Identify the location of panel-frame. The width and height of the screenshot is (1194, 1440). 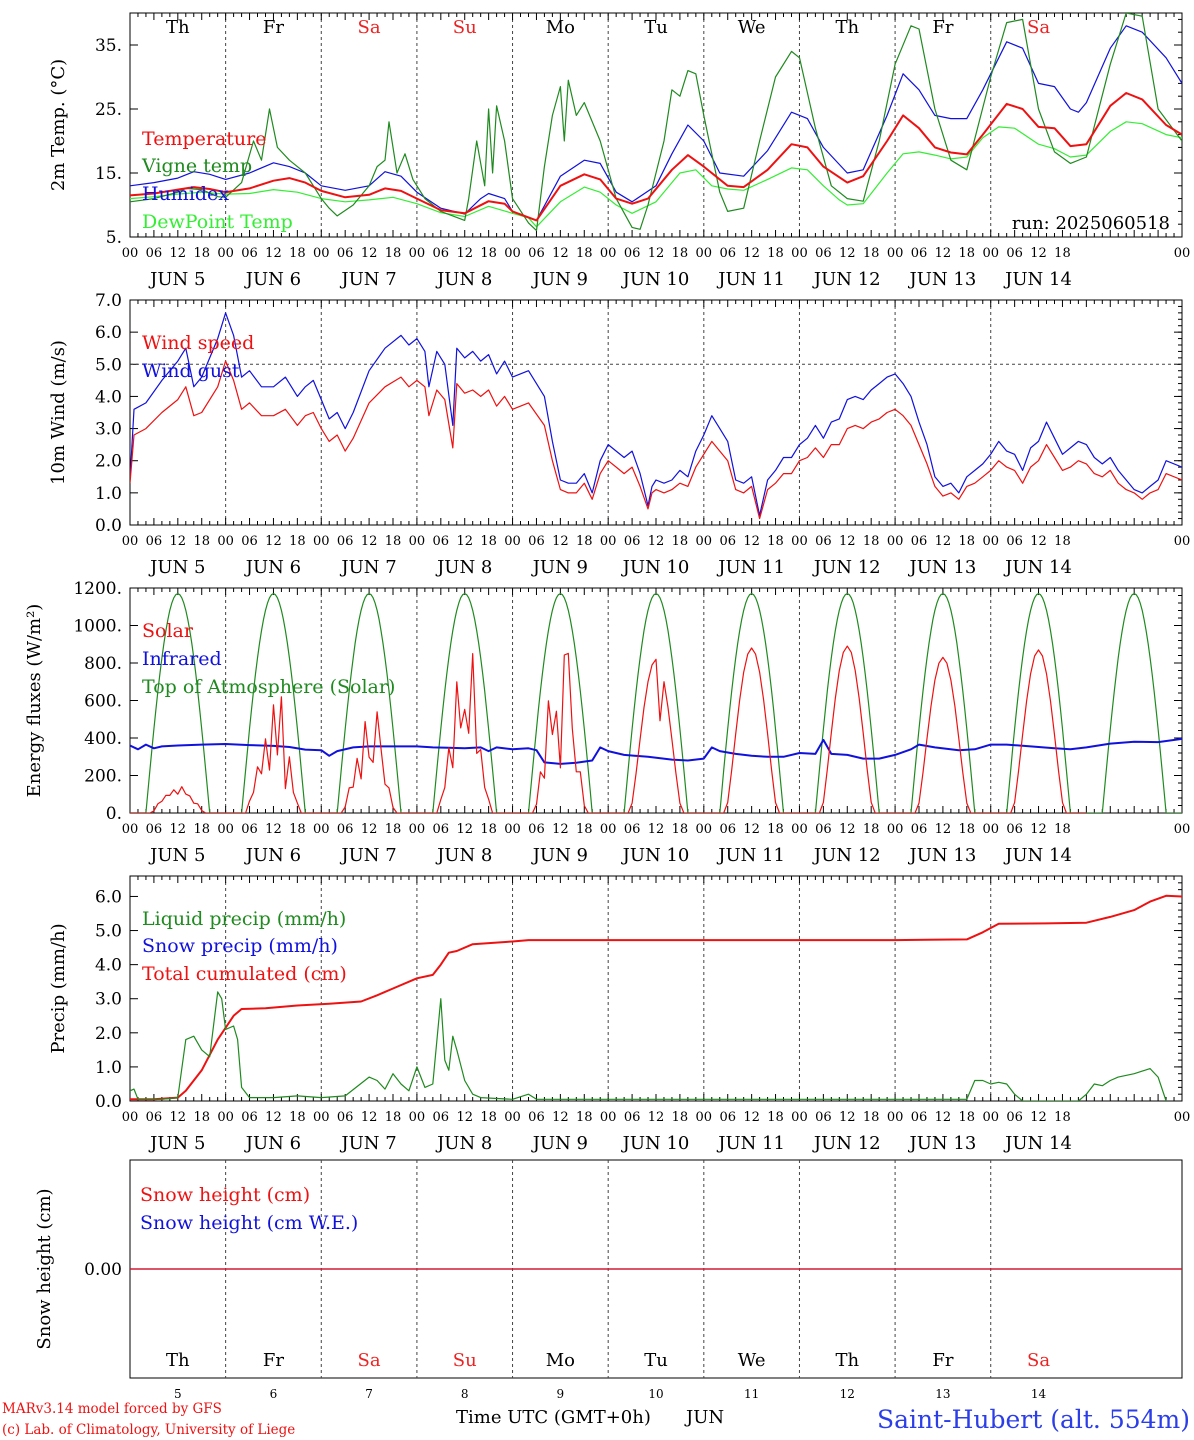
(656, 700).